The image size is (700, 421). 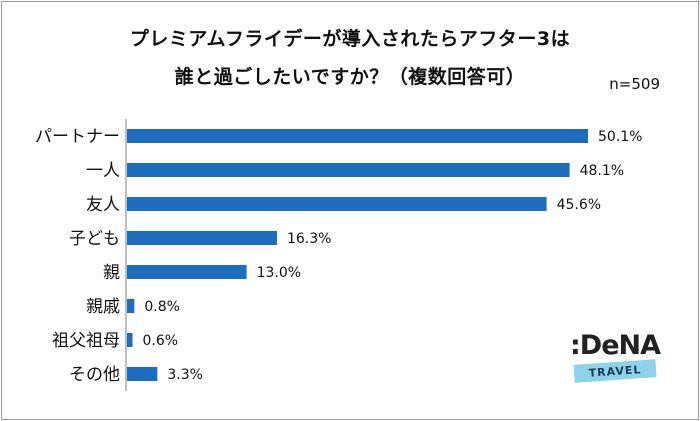 I want to click on value-label: 0.8%, so click(x=162, y=307).